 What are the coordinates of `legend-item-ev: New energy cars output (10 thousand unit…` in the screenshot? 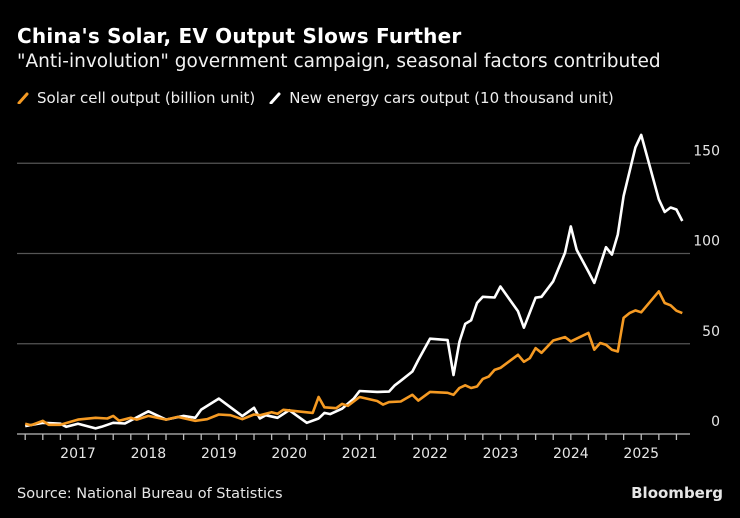 It's located at (441, 98).